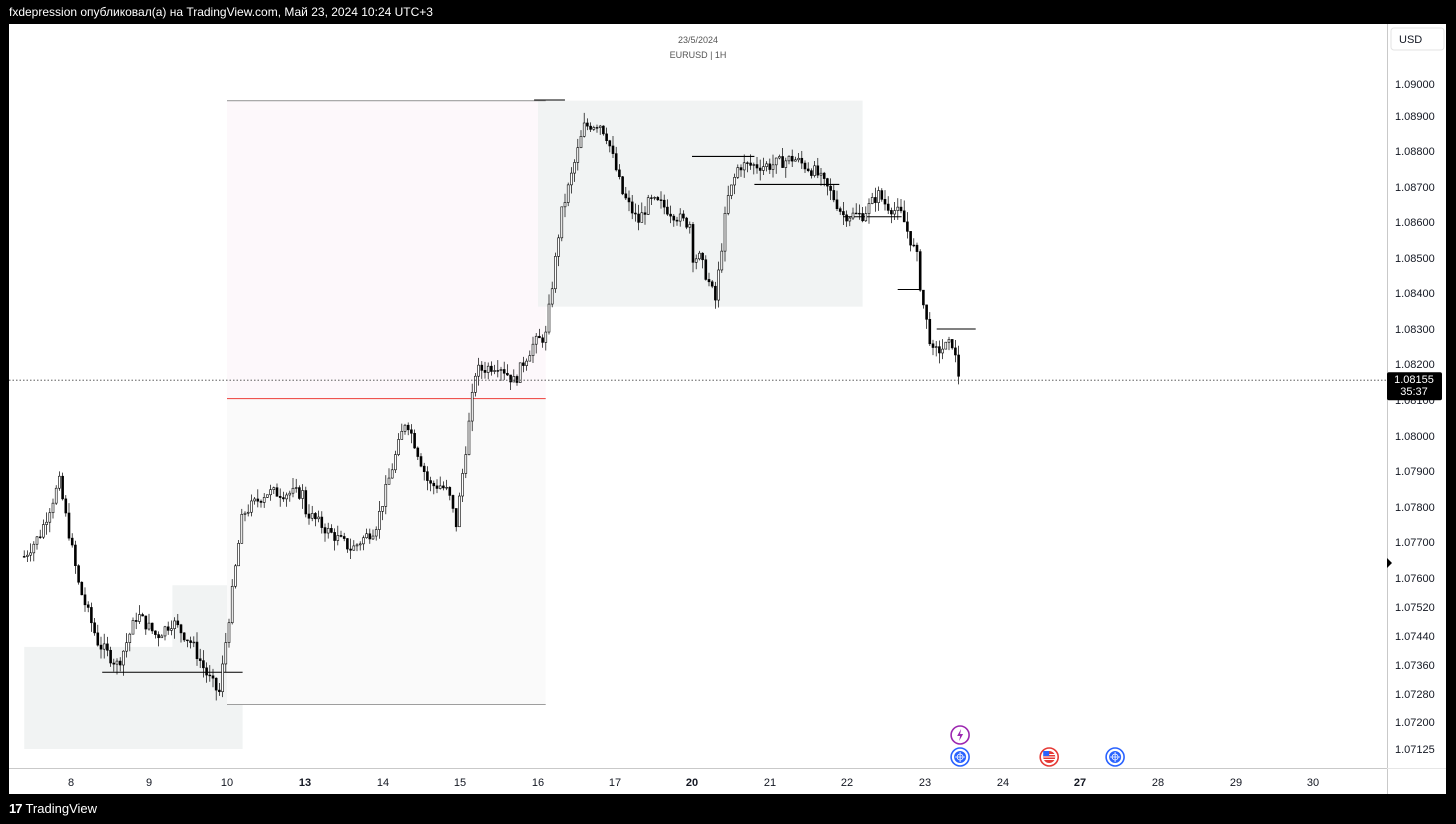 Image resolution: width=1456 pixels, height=824 pixels. What do you see at coordinates (693, 783) in the screenshot?
I see `time-axis: 8 9 10 13 14 15 16 17 20 21 22 23 24 27 28 29 30` at bounding box center [693, 783].